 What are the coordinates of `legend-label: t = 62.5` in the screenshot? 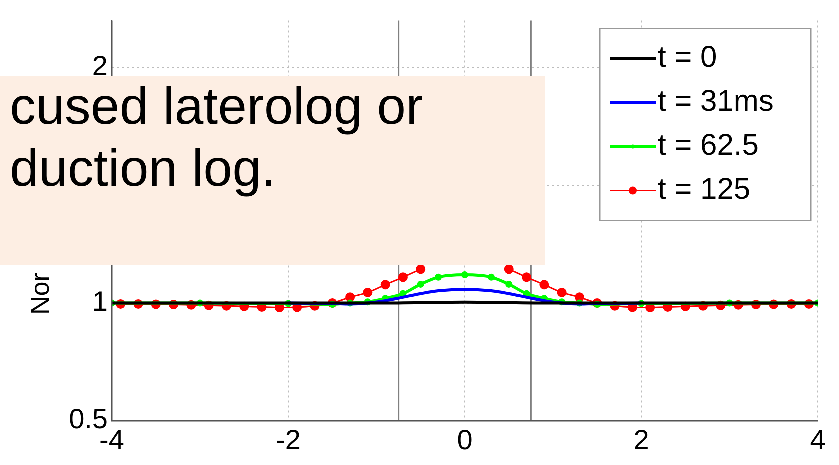 It's located at (708, 145).